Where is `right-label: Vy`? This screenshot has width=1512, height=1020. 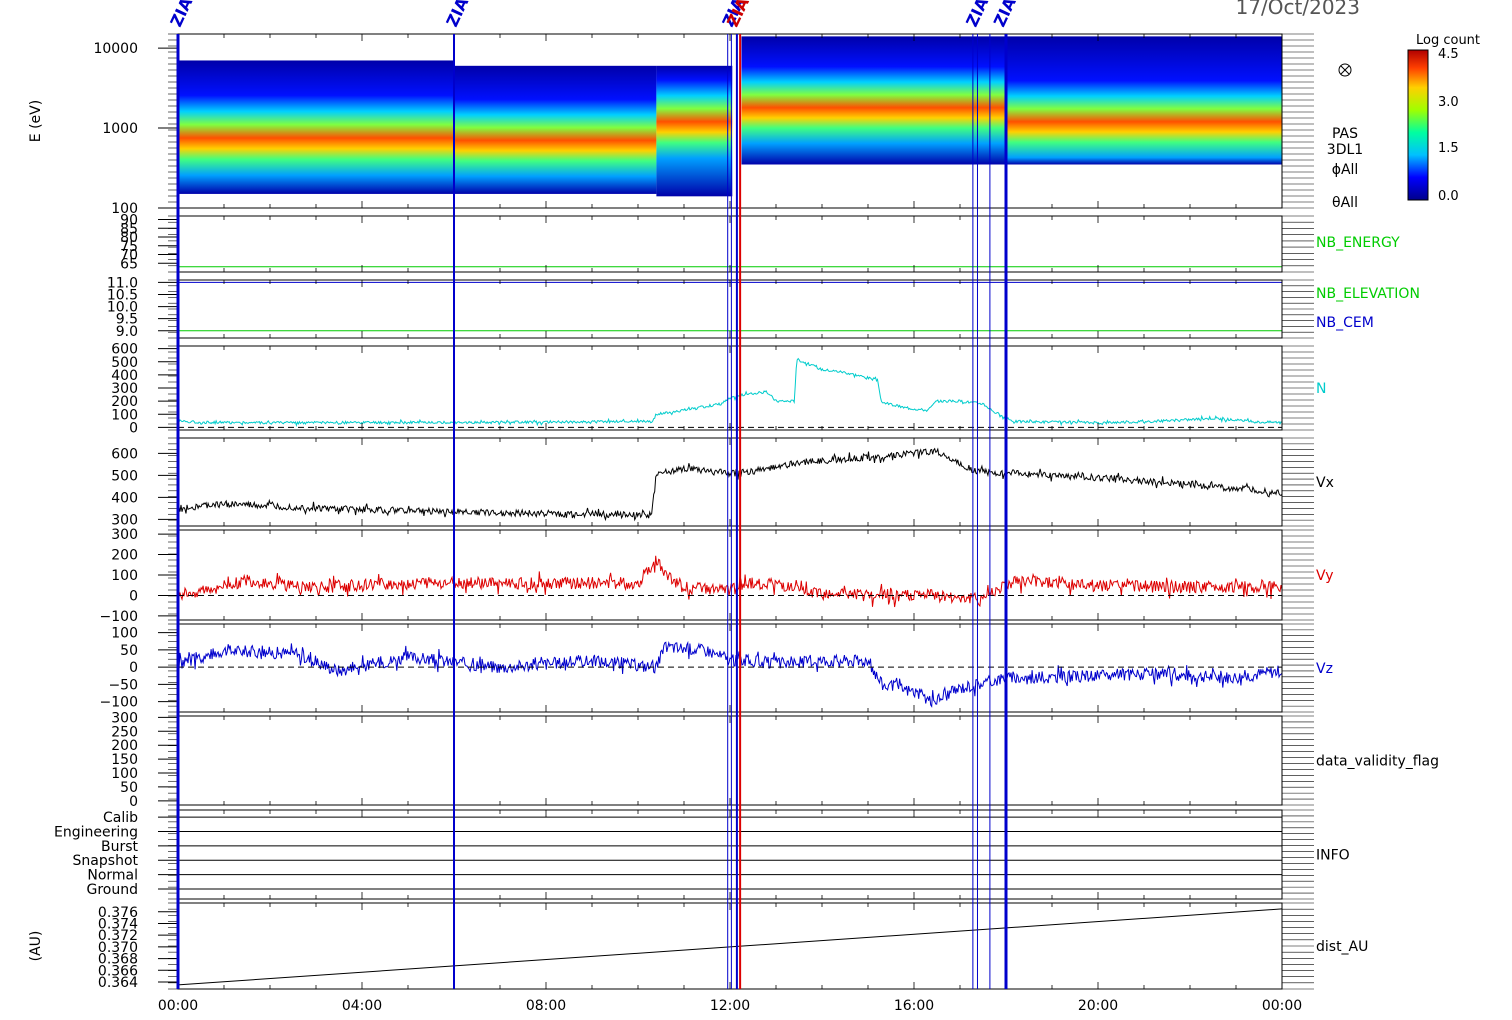 right-label: Vy is located at coordinates (1325, 576).